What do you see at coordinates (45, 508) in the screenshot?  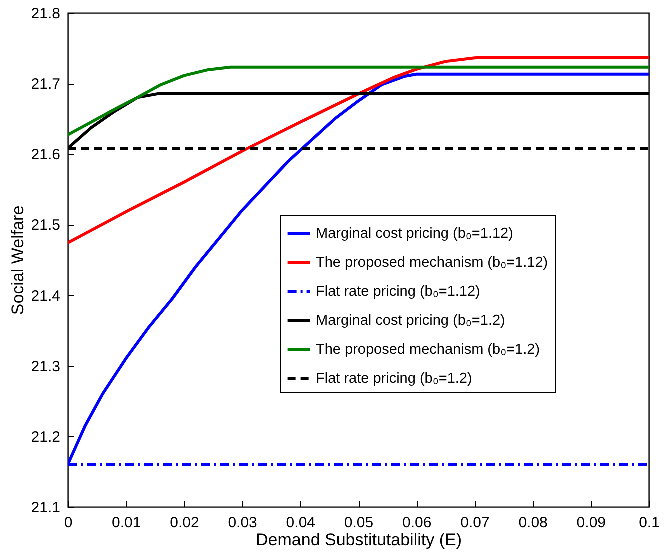 I see `y-tick-label: 21.1` at bounding box center [45, 508].